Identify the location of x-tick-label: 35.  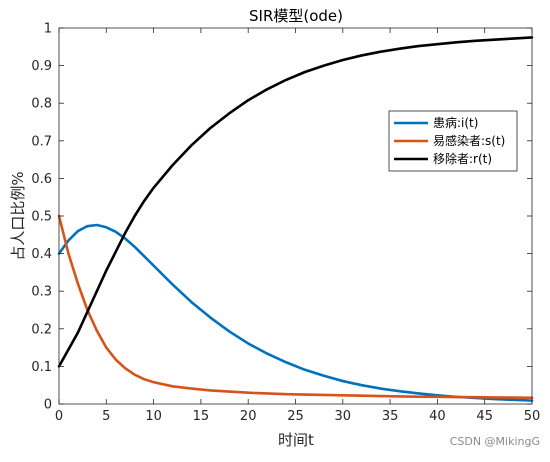
(390, 416).